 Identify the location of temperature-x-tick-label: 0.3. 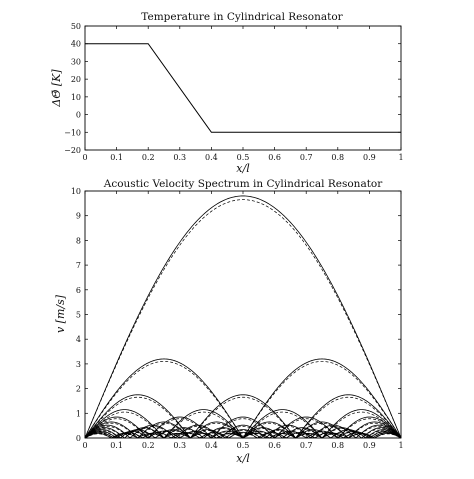
(179, 157).